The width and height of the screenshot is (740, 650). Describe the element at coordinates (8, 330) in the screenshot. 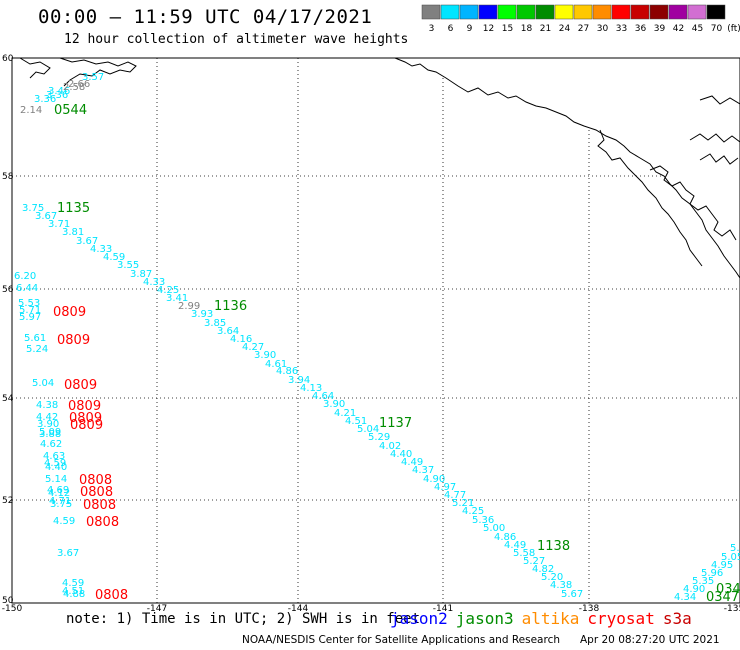

I see `latitude-labels: 60 58 56 54 52 50` at that location.